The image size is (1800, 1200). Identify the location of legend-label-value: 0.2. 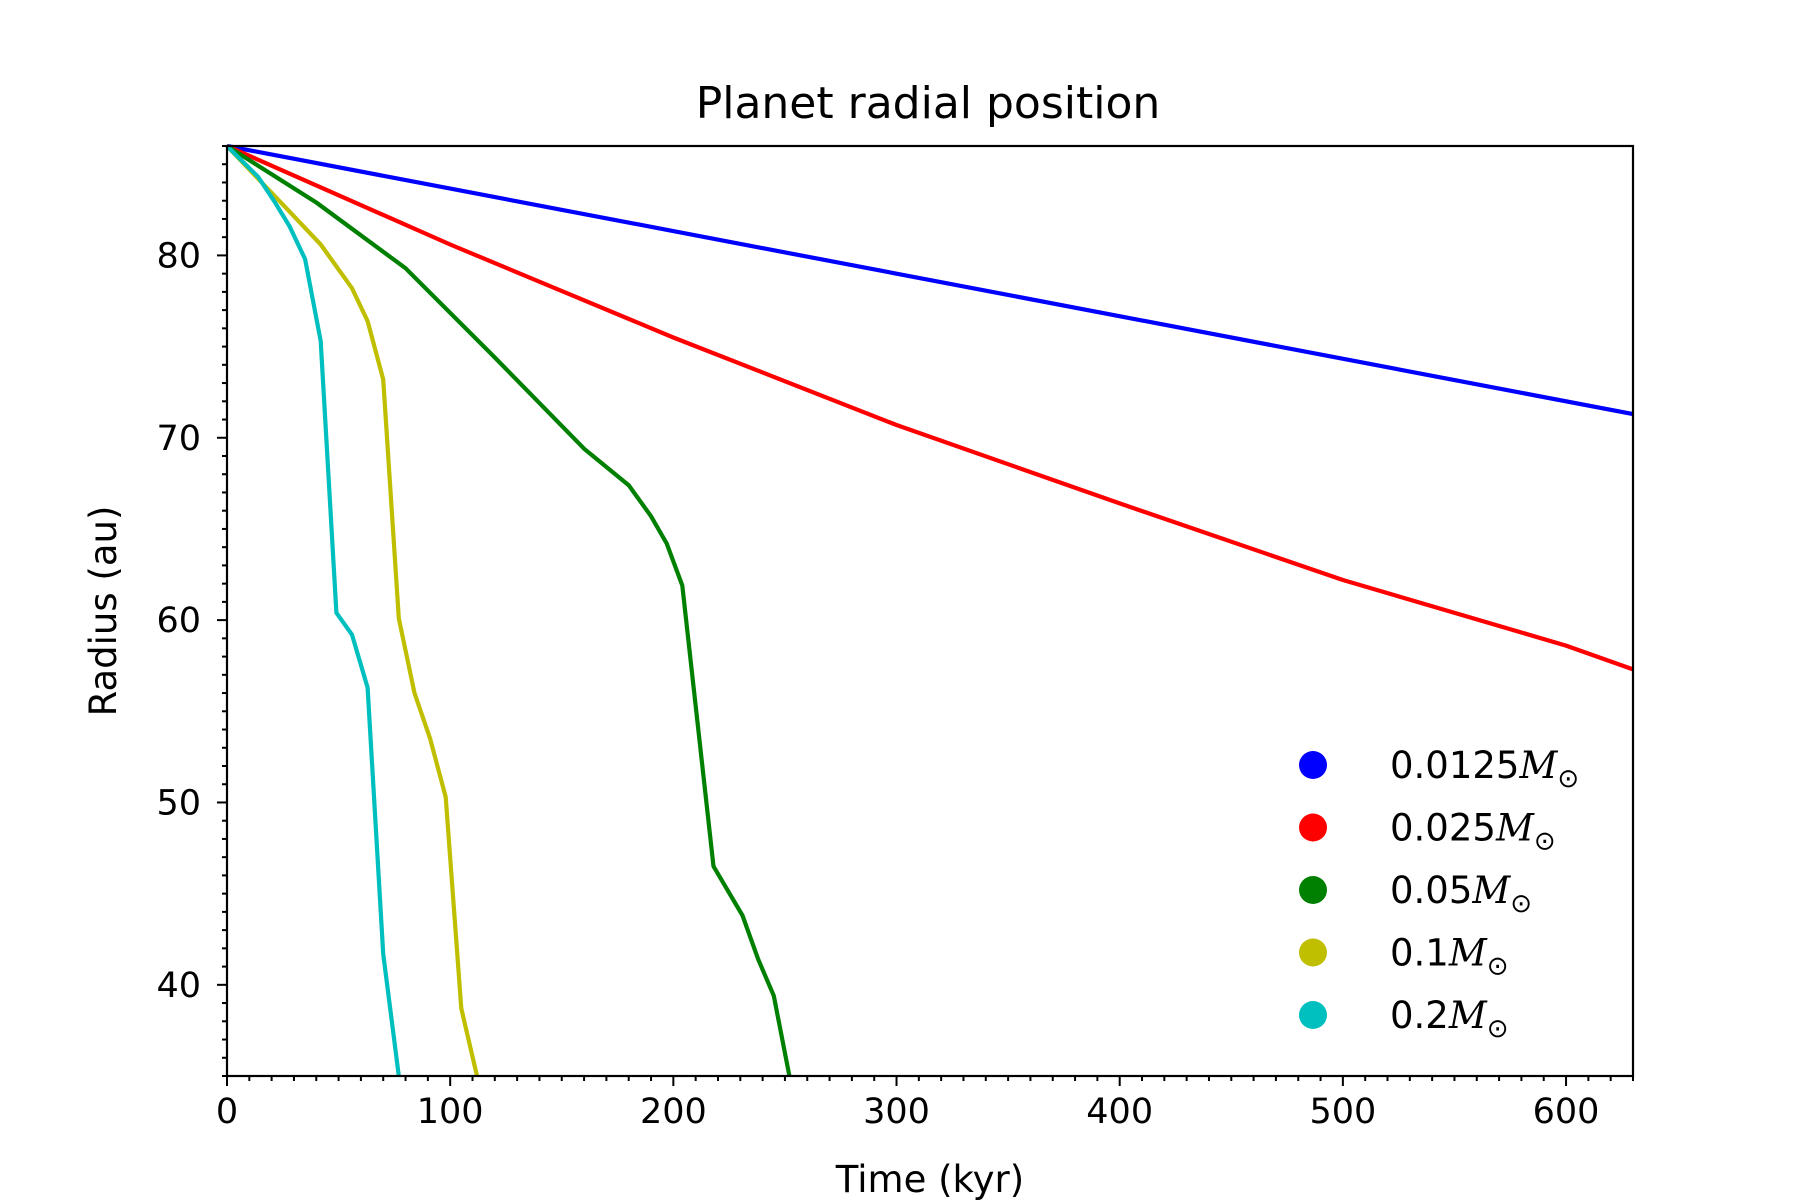
(1419, 1015).